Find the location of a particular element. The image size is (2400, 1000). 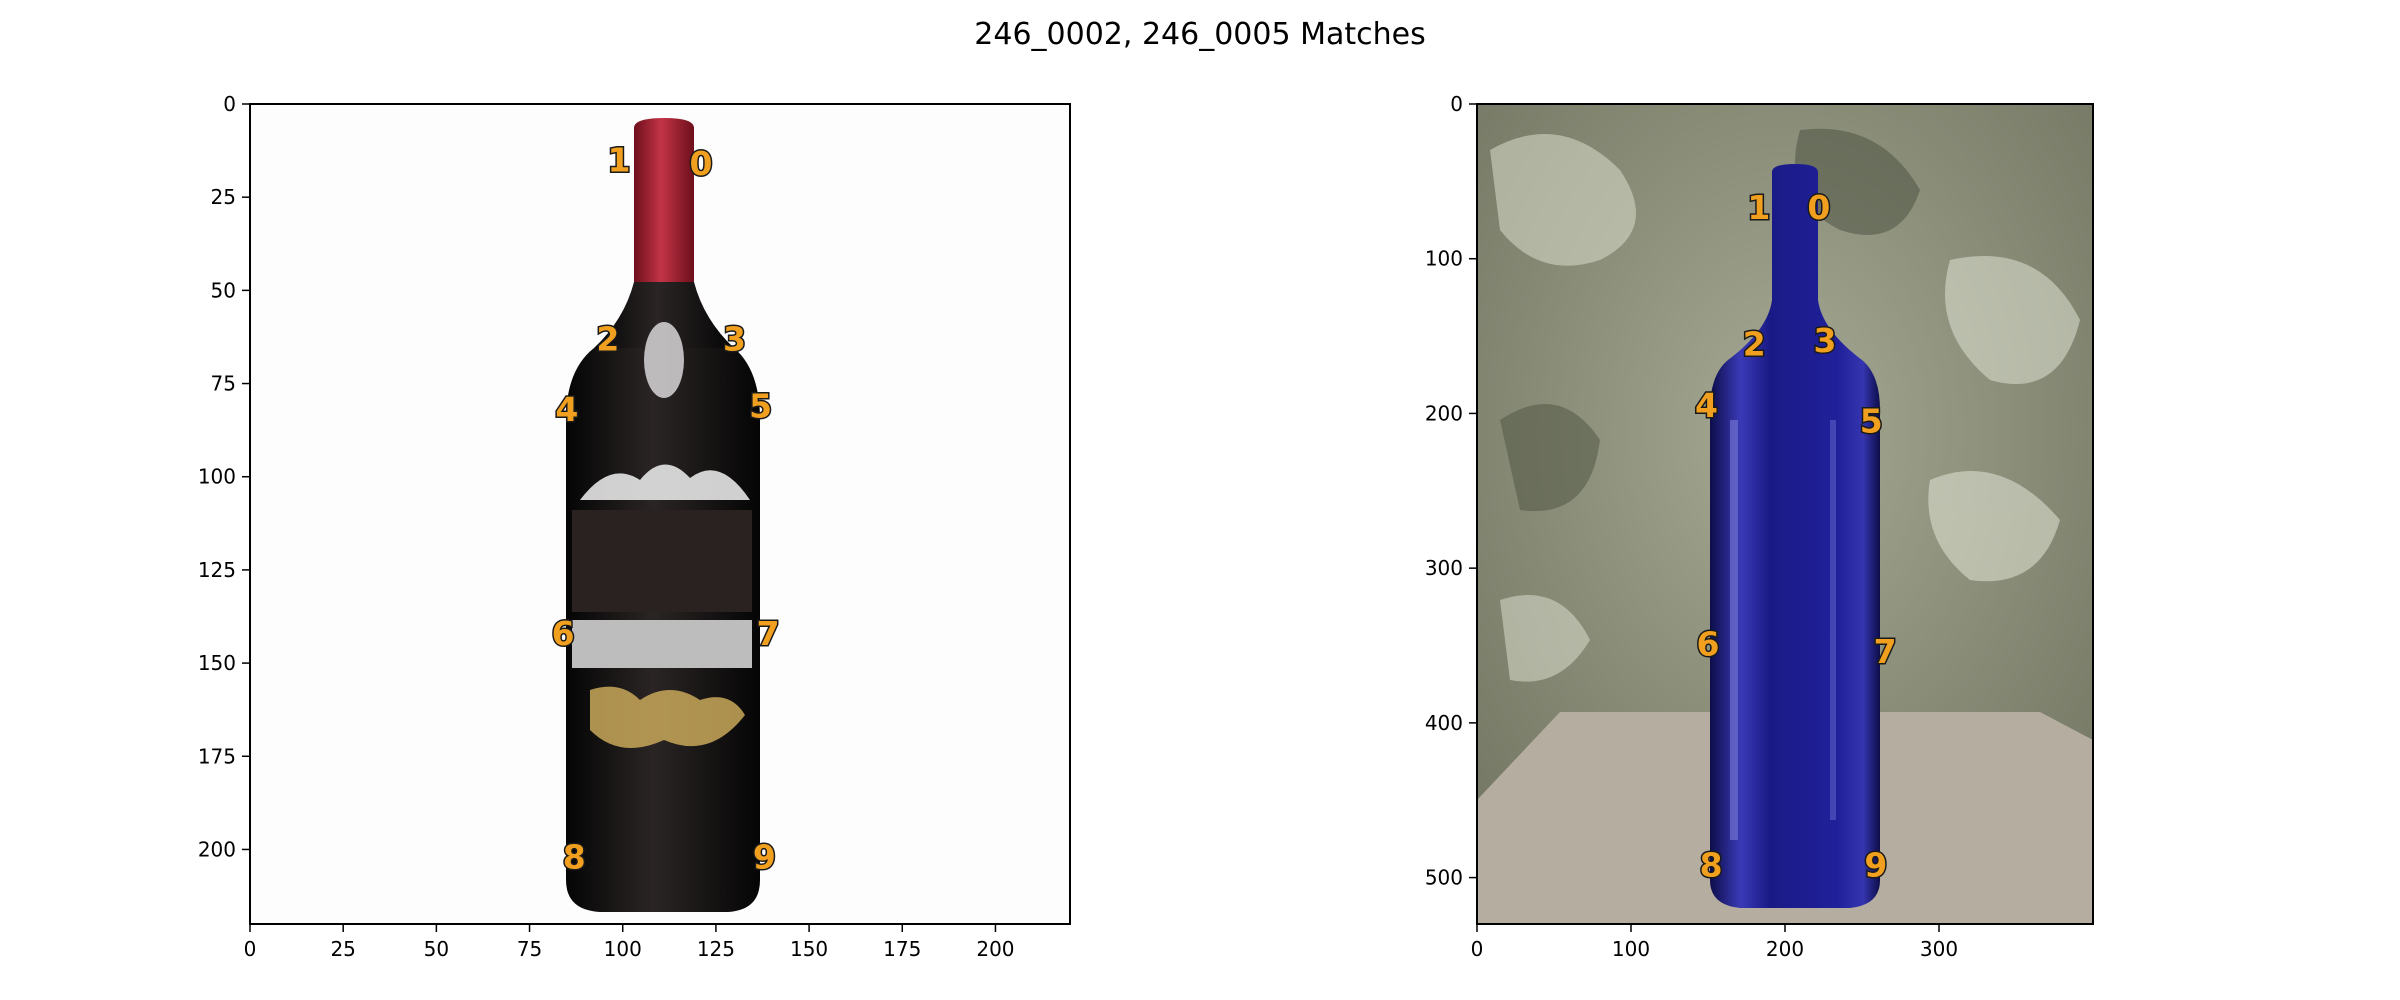

left-keypoint-6: 6 is located at coordinates (563, 633).